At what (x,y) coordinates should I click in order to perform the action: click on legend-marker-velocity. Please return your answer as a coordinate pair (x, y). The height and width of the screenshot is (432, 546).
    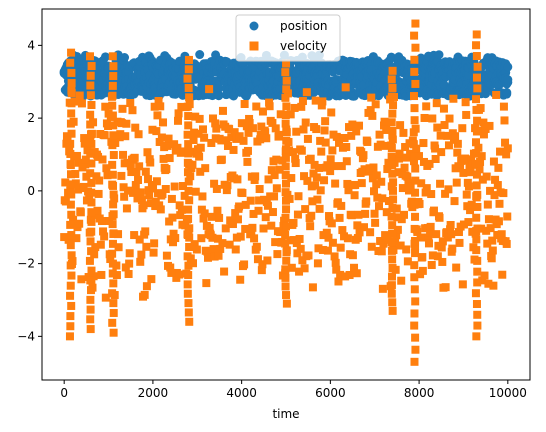
    Looking at the image, I should click on (254, 46).